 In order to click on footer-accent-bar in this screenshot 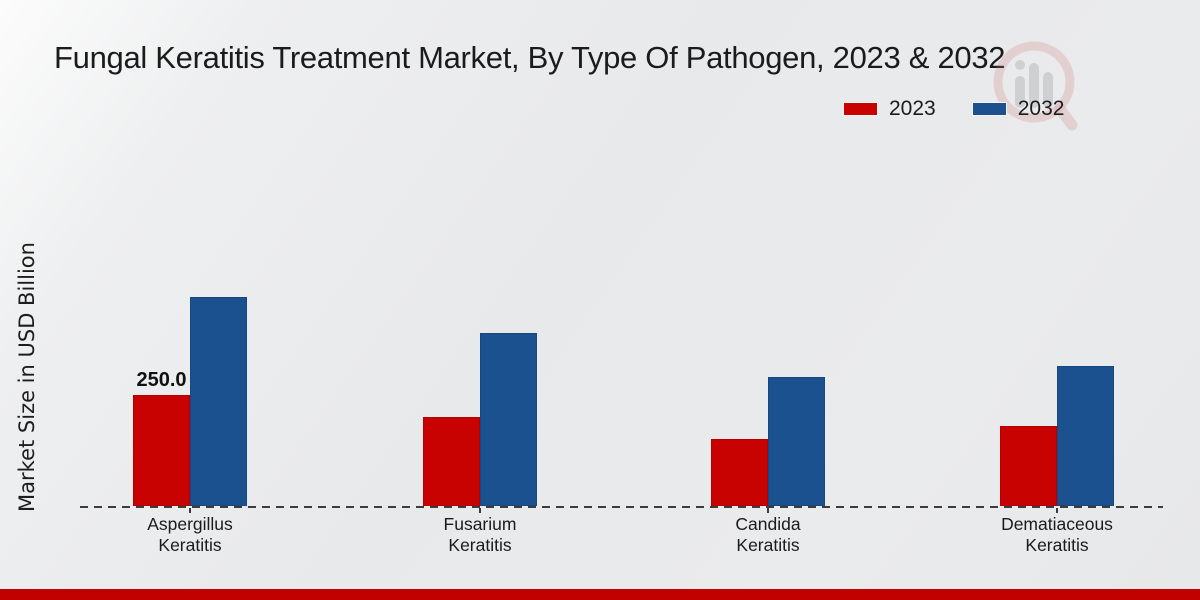, I will do `click(600, 594)`.